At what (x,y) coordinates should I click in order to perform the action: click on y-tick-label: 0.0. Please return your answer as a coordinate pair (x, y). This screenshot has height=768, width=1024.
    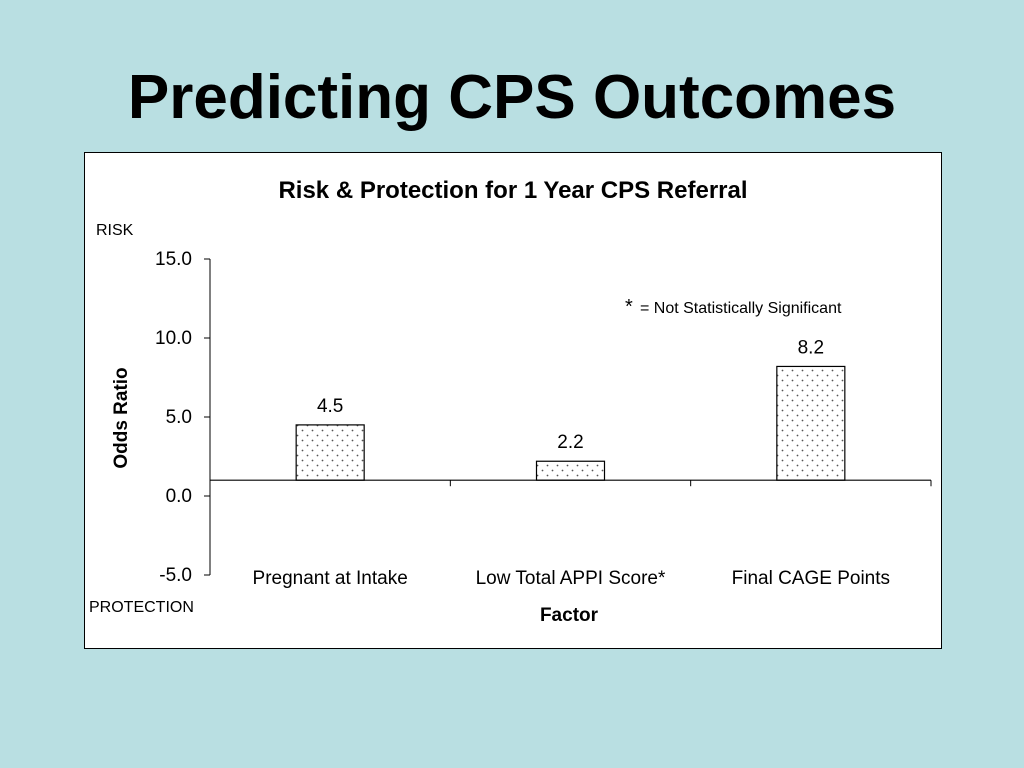
    Looking at the image, I should click on (179, 496).